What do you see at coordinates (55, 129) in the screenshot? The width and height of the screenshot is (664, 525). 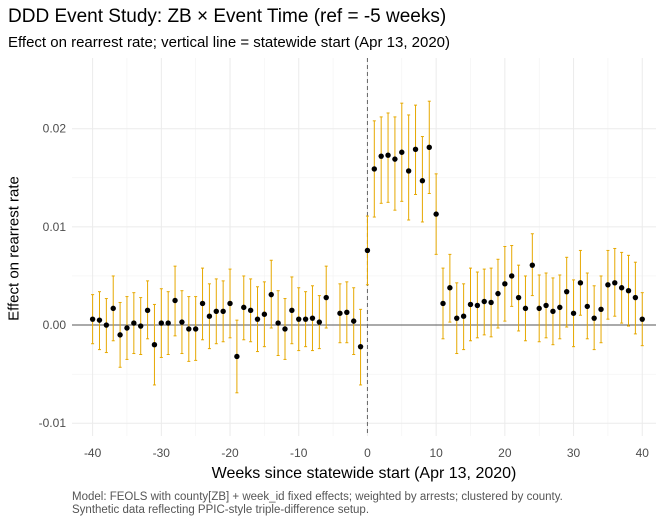 I see `y-tick-label: 0.02` at bounding box center [55, 129].